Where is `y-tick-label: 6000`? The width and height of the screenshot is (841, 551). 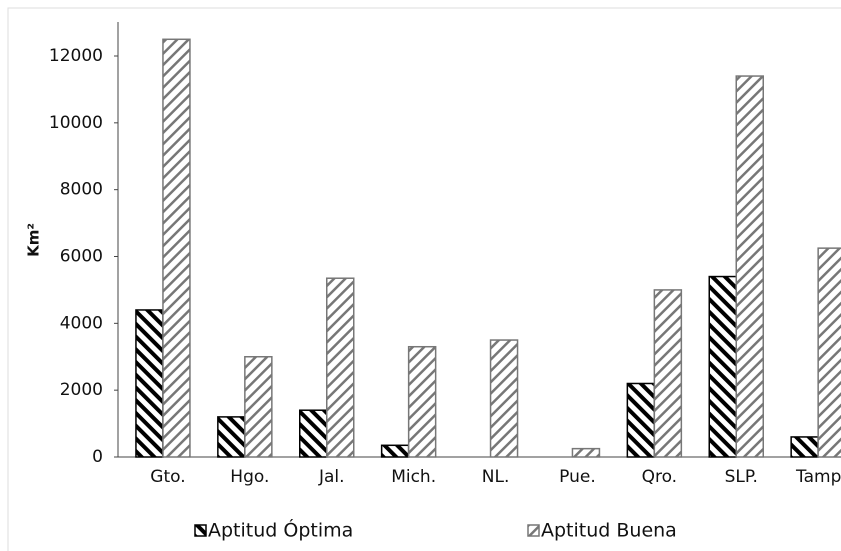 y-tick-label: 6000 is located at coordinates (81, 257).